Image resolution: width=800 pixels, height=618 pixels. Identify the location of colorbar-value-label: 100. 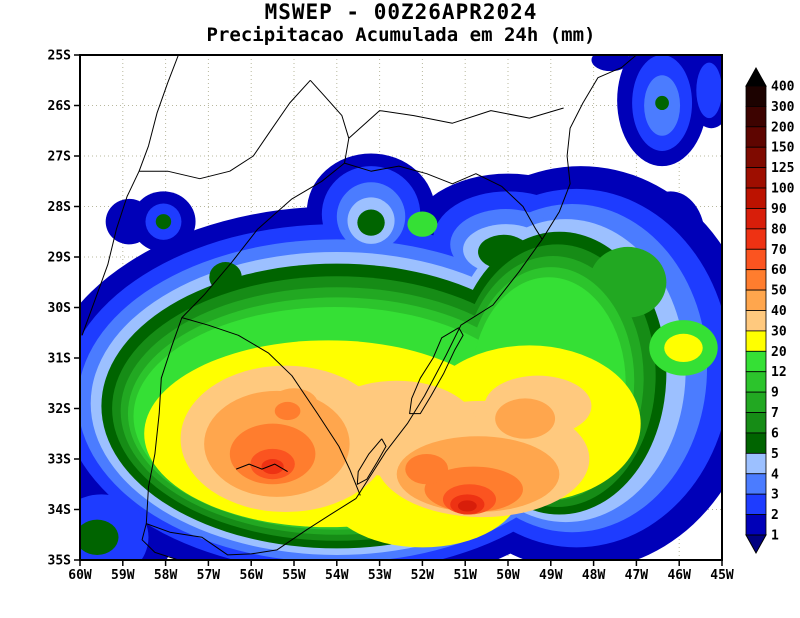
(783, 189).